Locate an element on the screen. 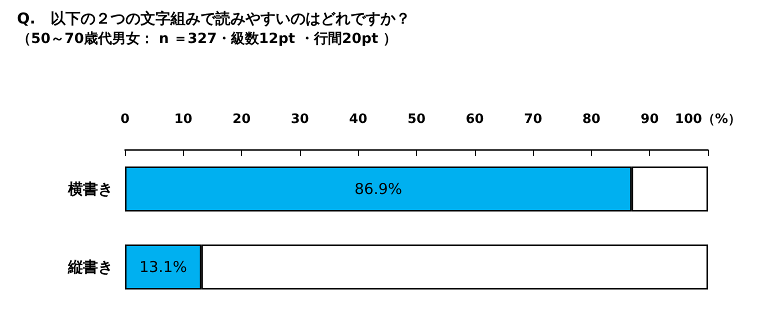 The height and width of the screenshot is (336, 775). y-tick-label: 縦書き is located at coordinates (90, 267).